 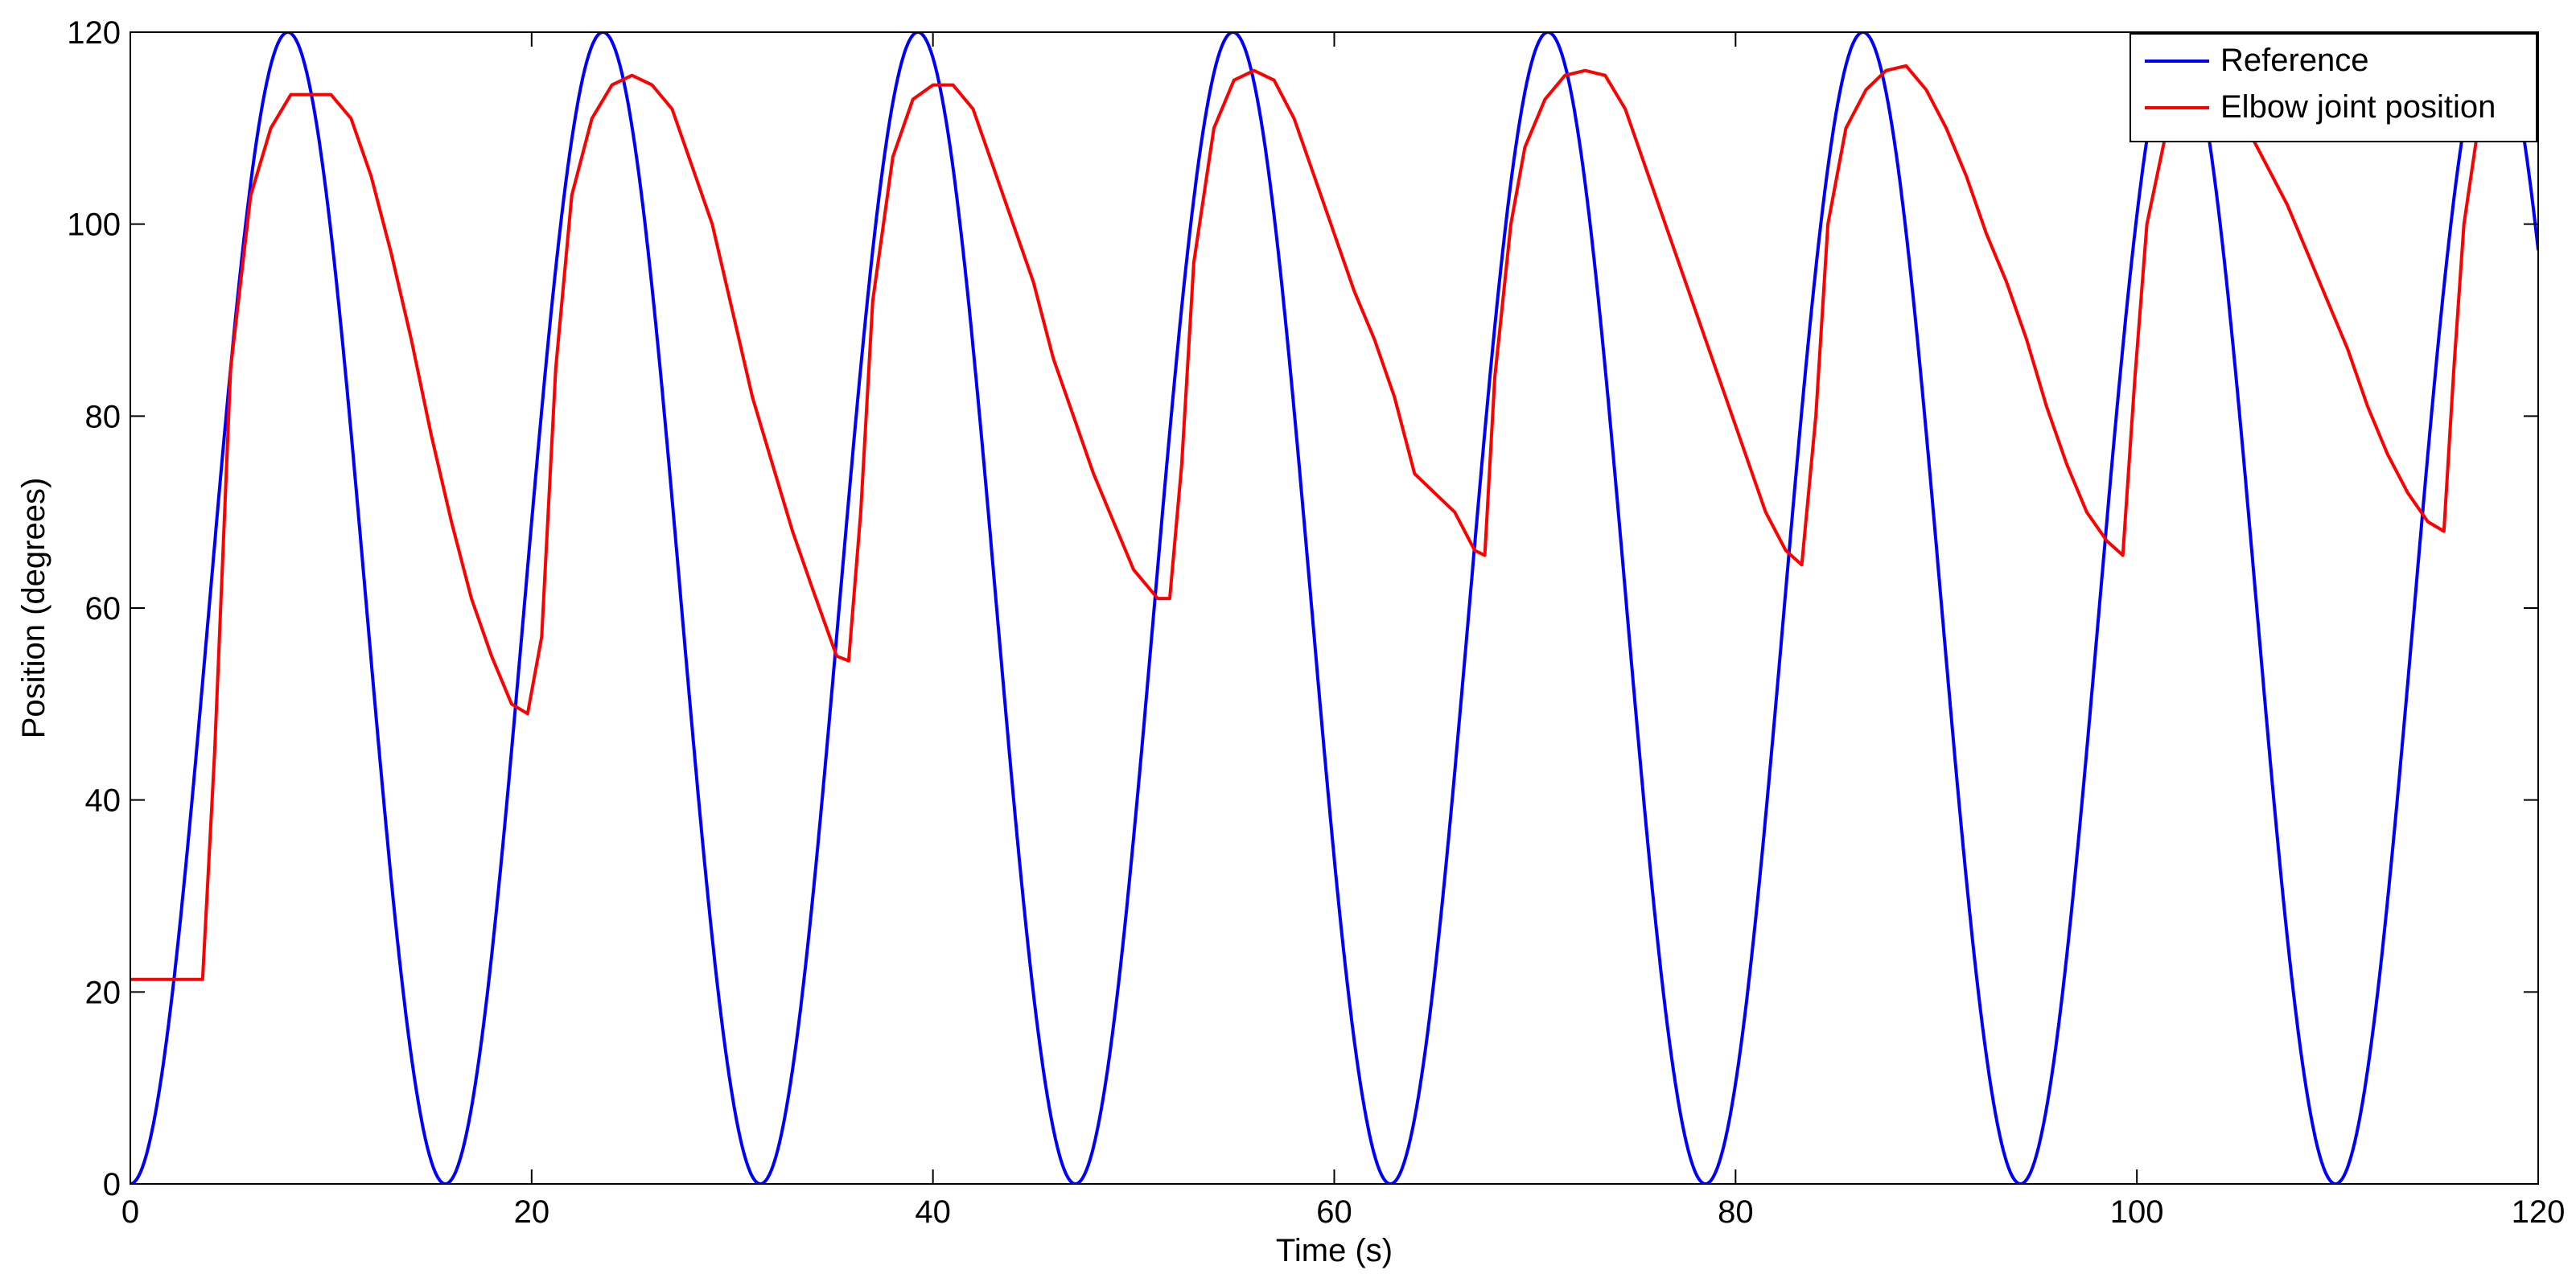 I want to click on legend-box, so click(x=2333, y=87).